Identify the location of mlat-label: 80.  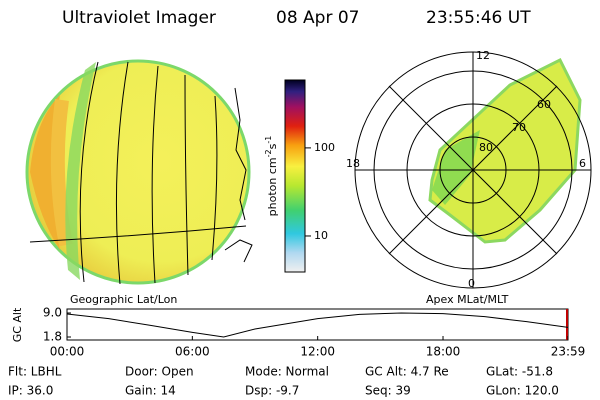
(486, 147).